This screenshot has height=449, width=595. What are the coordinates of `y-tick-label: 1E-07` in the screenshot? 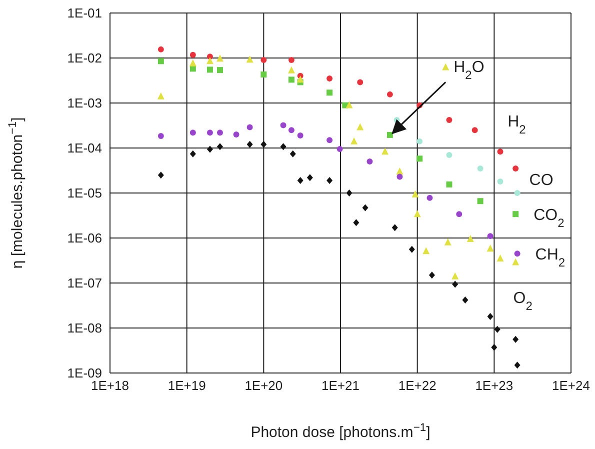 It's located at (84, 283).